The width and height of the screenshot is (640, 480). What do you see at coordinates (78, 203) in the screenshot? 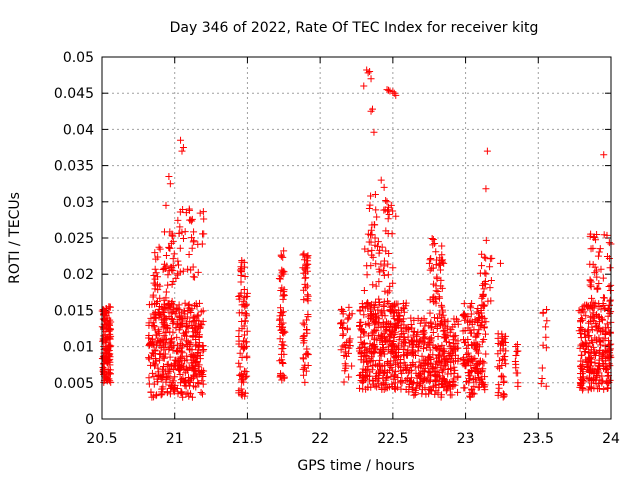
I see `y-tick-label: 0.03` at bounding box center [78, 203].